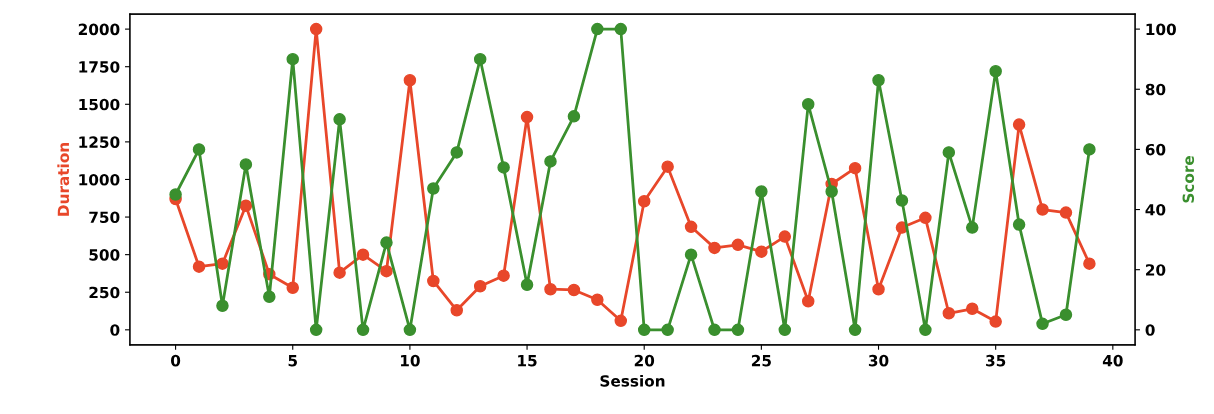 Image resolution: width=1214 pixels, height=414 pixels. I want to click on y2-tick-label: 20, so click(1156, 270).